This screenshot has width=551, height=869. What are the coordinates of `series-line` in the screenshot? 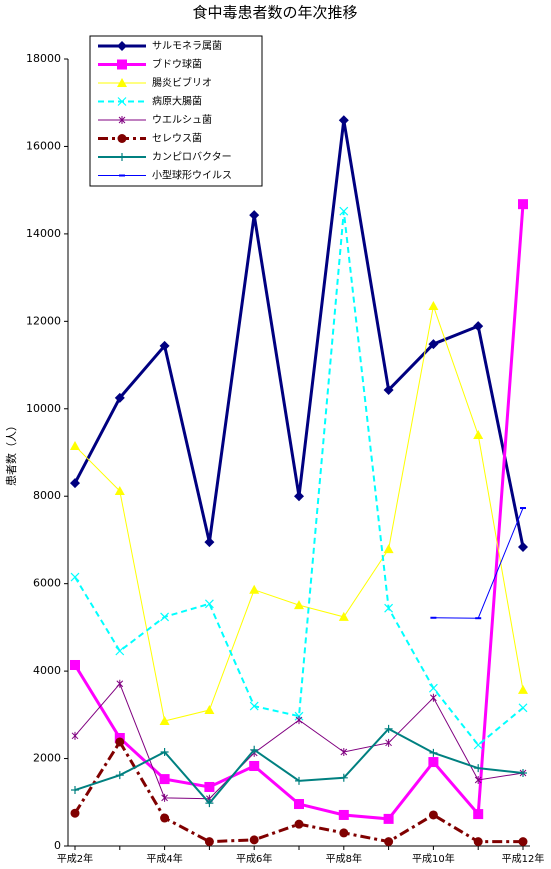 It's located at (478, 563).